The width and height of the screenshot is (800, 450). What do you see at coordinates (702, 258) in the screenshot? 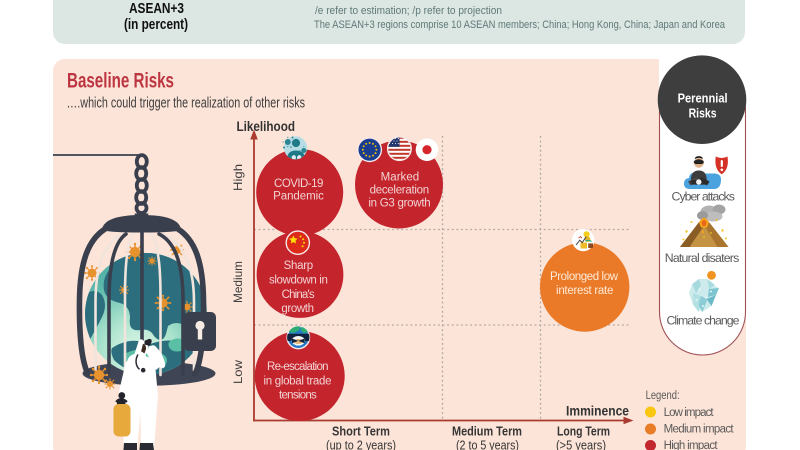
I see `svg-text: Natural disaters` at bounding box center [702, 258].